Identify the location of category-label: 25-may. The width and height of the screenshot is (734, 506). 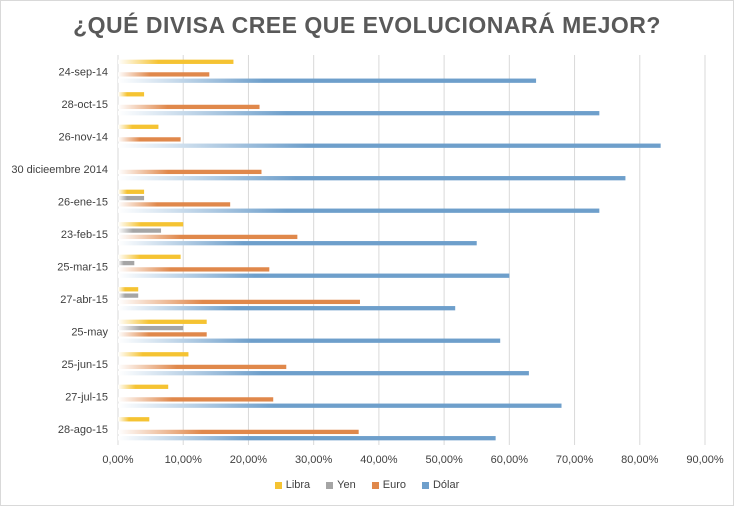
(89, 332).